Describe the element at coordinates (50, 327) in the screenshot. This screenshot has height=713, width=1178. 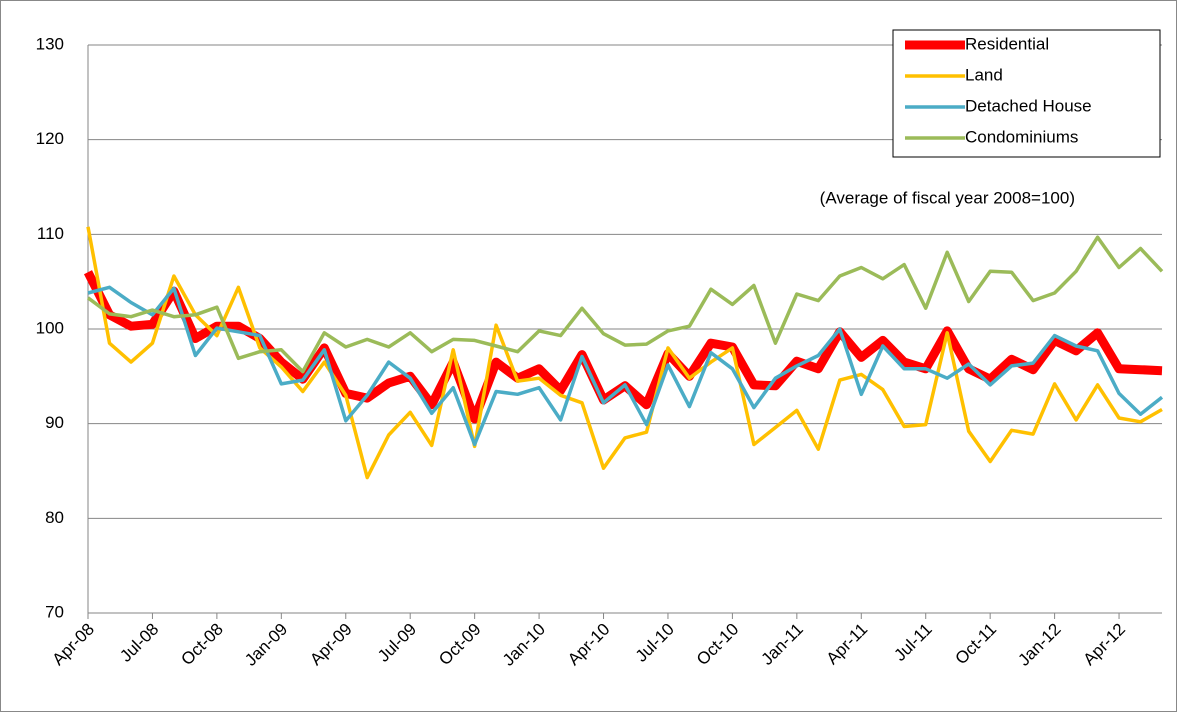
I see `y-tick-label: 100` at that location.